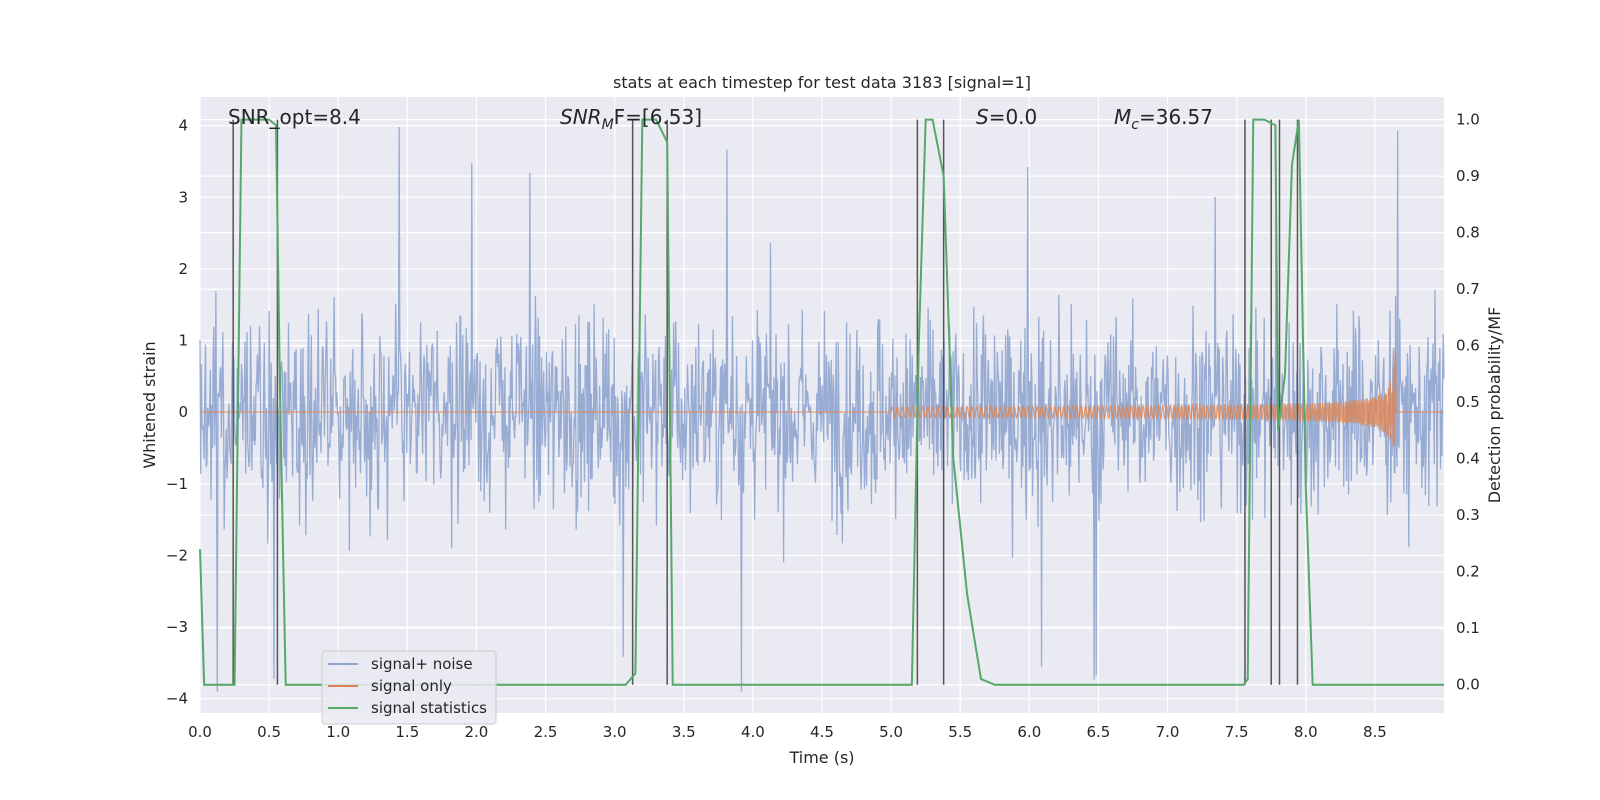  I want to click on x-tick-label: 7.5, so click(1237, 732).